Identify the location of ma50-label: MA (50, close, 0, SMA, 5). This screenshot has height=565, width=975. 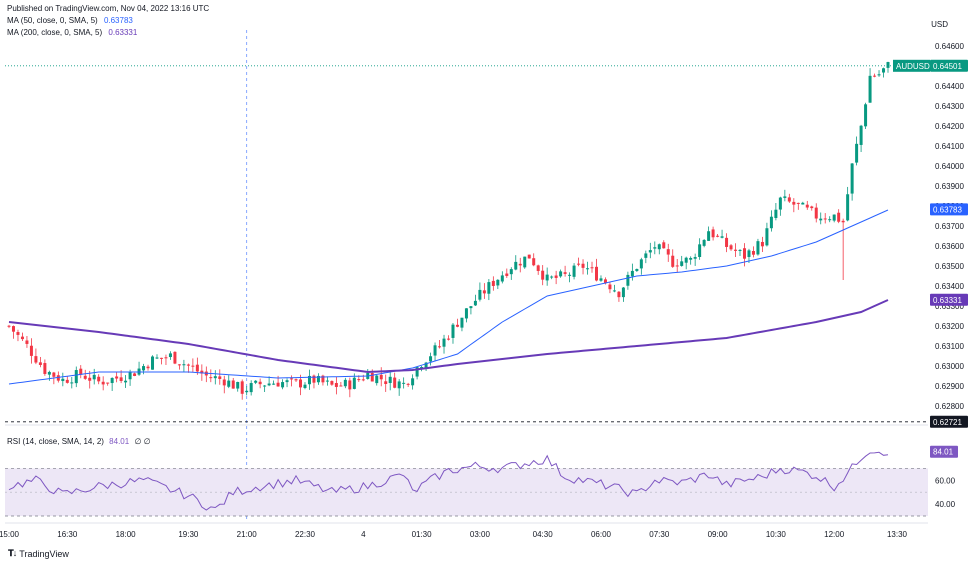
(52, 20).